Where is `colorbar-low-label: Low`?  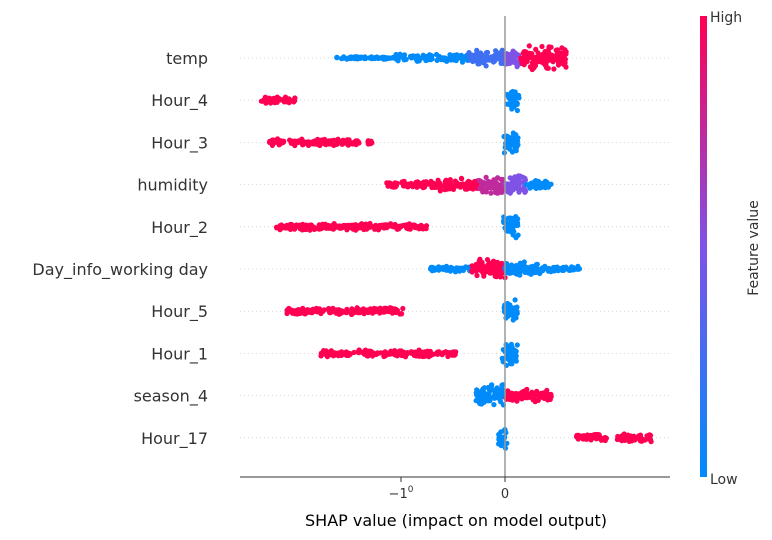
colorbar-low-label: Low is located at coordinates (724, 480).